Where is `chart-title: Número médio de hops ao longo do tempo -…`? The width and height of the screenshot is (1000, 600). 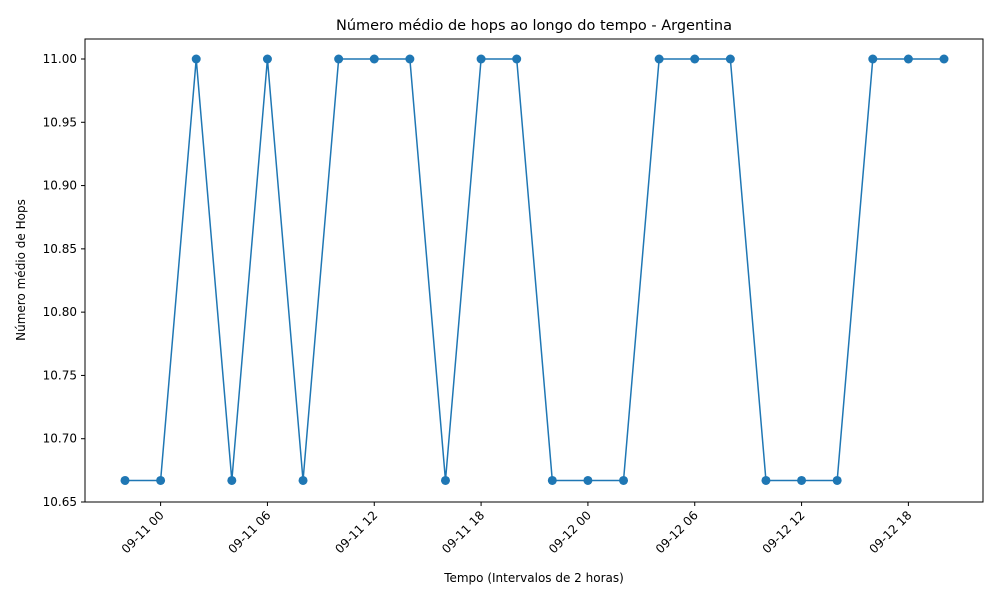 chart-title: Número médio de hops ao longo do tempo -… is located at coordinates (534, 26).